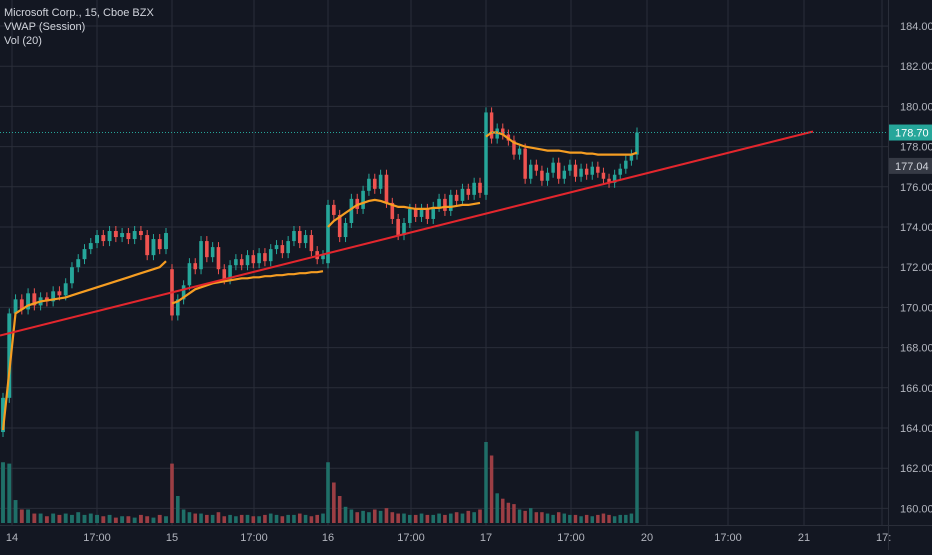  Describe the element at coordinates (916, 148) in the screenshot. I see `price-tick-label: 178.00` at that location.